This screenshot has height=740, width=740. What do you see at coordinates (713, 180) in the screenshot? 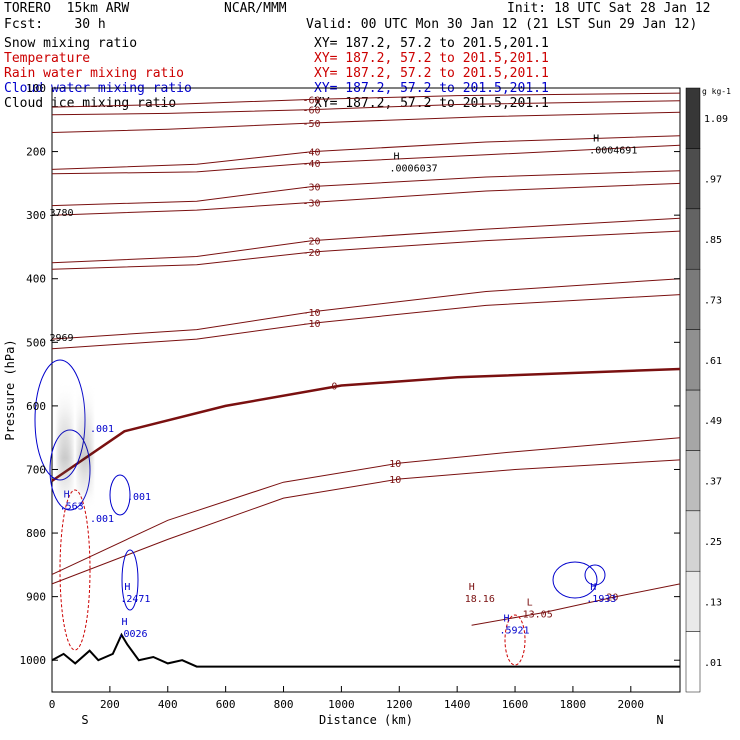
I see `colorbar-tick-label: .97` at bounding box center [713, 180].